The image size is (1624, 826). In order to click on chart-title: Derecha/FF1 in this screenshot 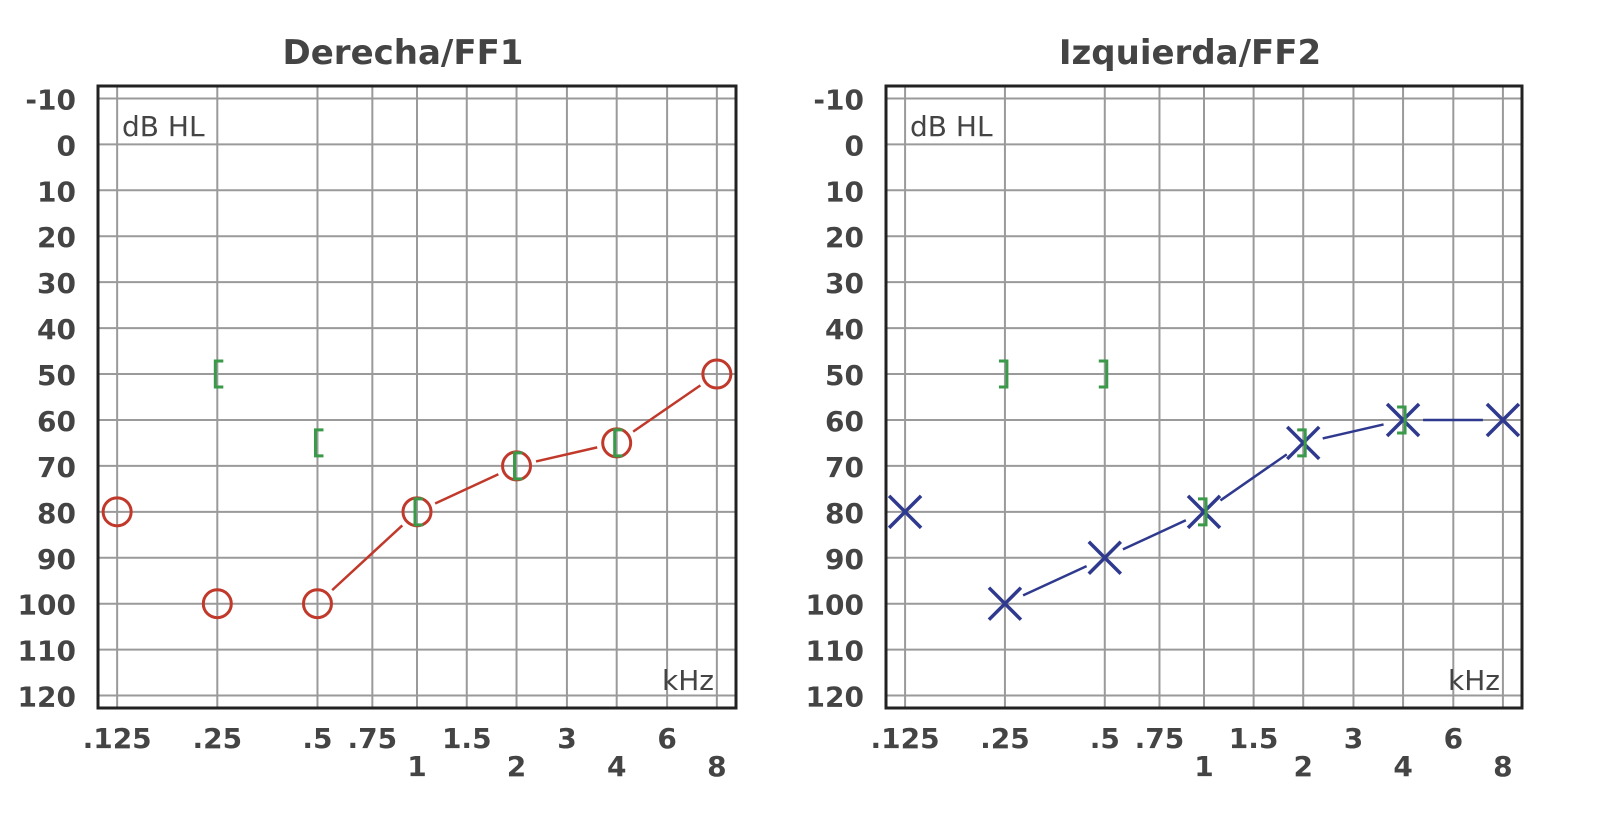, I will do `click(403, 53)`.